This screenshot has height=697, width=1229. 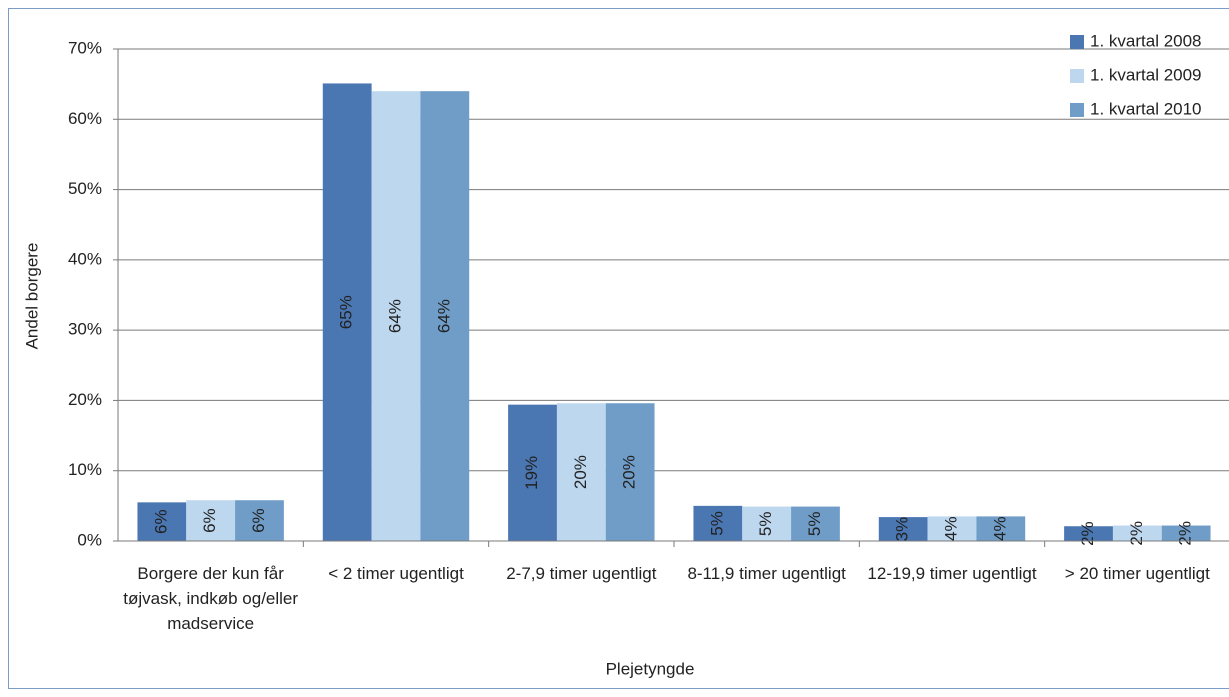 I want to click on y-tick-label: 10%, so click(x=85, y=469).